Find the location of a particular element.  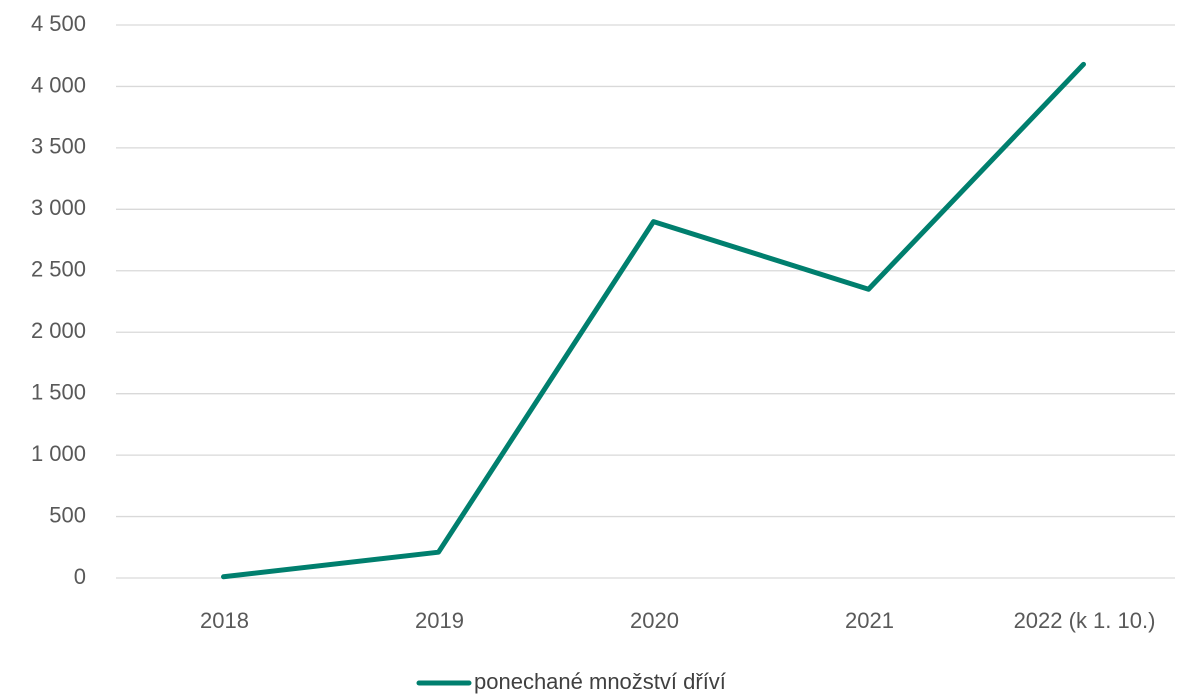

x-tick-label: 2020 is located at coordinates (654, 620).